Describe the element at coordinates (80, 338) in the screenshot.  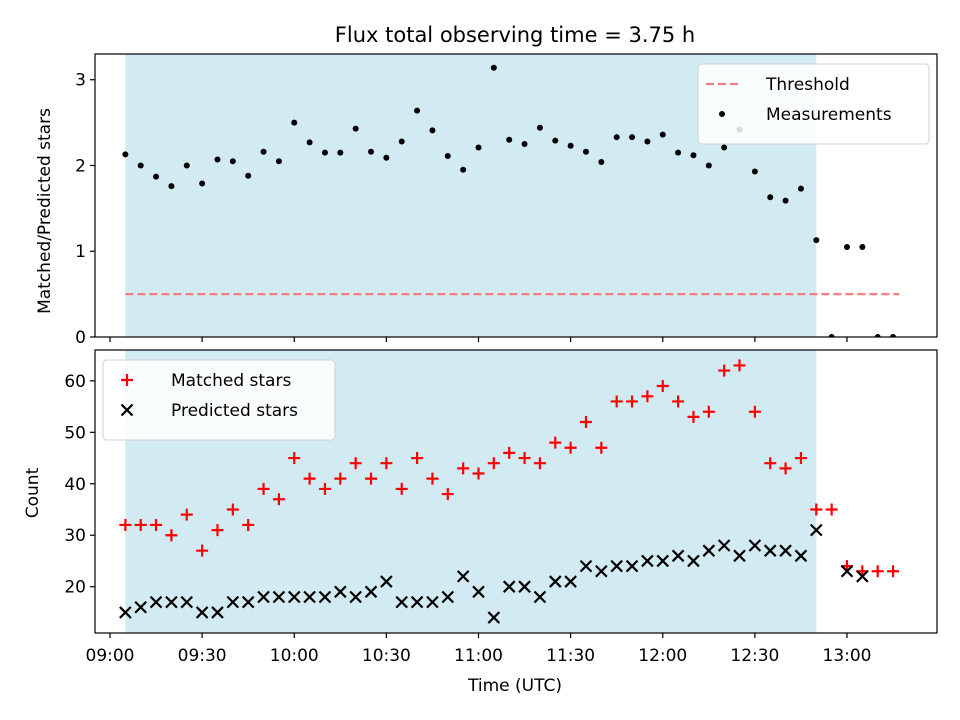
I see `y-tick-label: 0` at that location.